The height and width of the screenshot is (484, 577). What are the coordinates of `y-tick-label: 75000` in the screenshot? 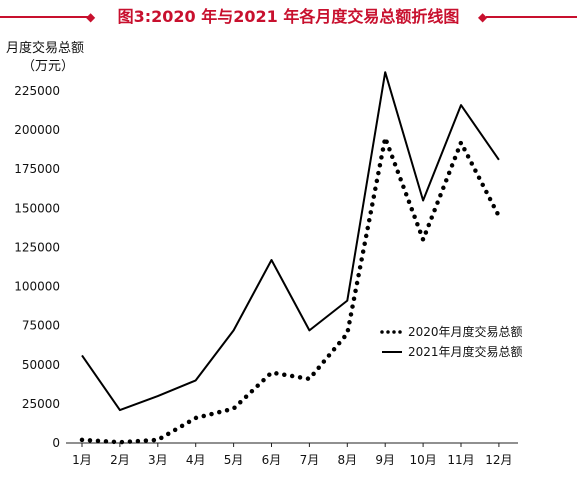 It's located at (41, 326).